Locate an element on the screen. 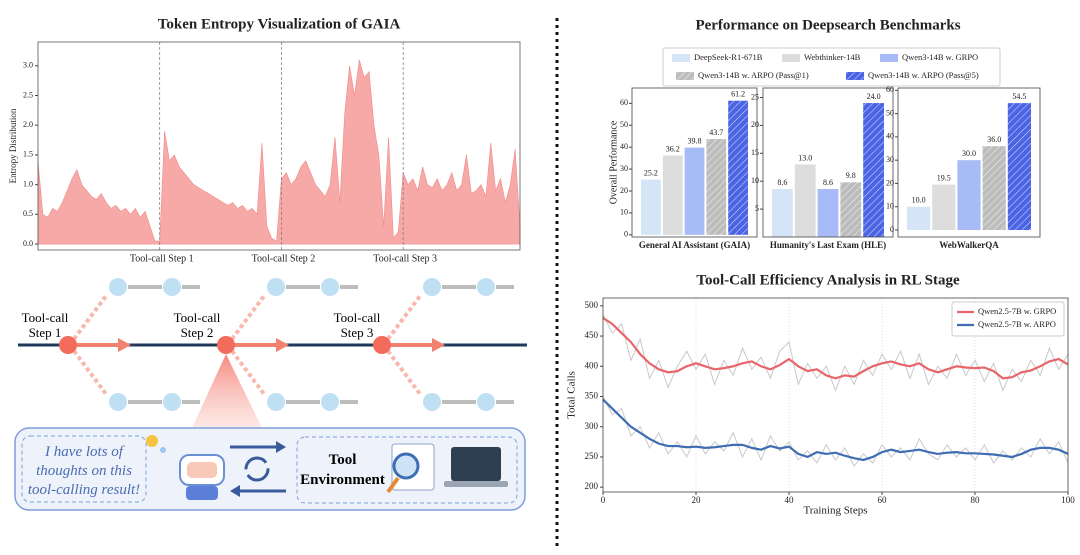 This screenshot has height=555, width=1080. legend-label: Qwen3-14B w. ARPO (Pass@1) is located at coordinates (753, 75).